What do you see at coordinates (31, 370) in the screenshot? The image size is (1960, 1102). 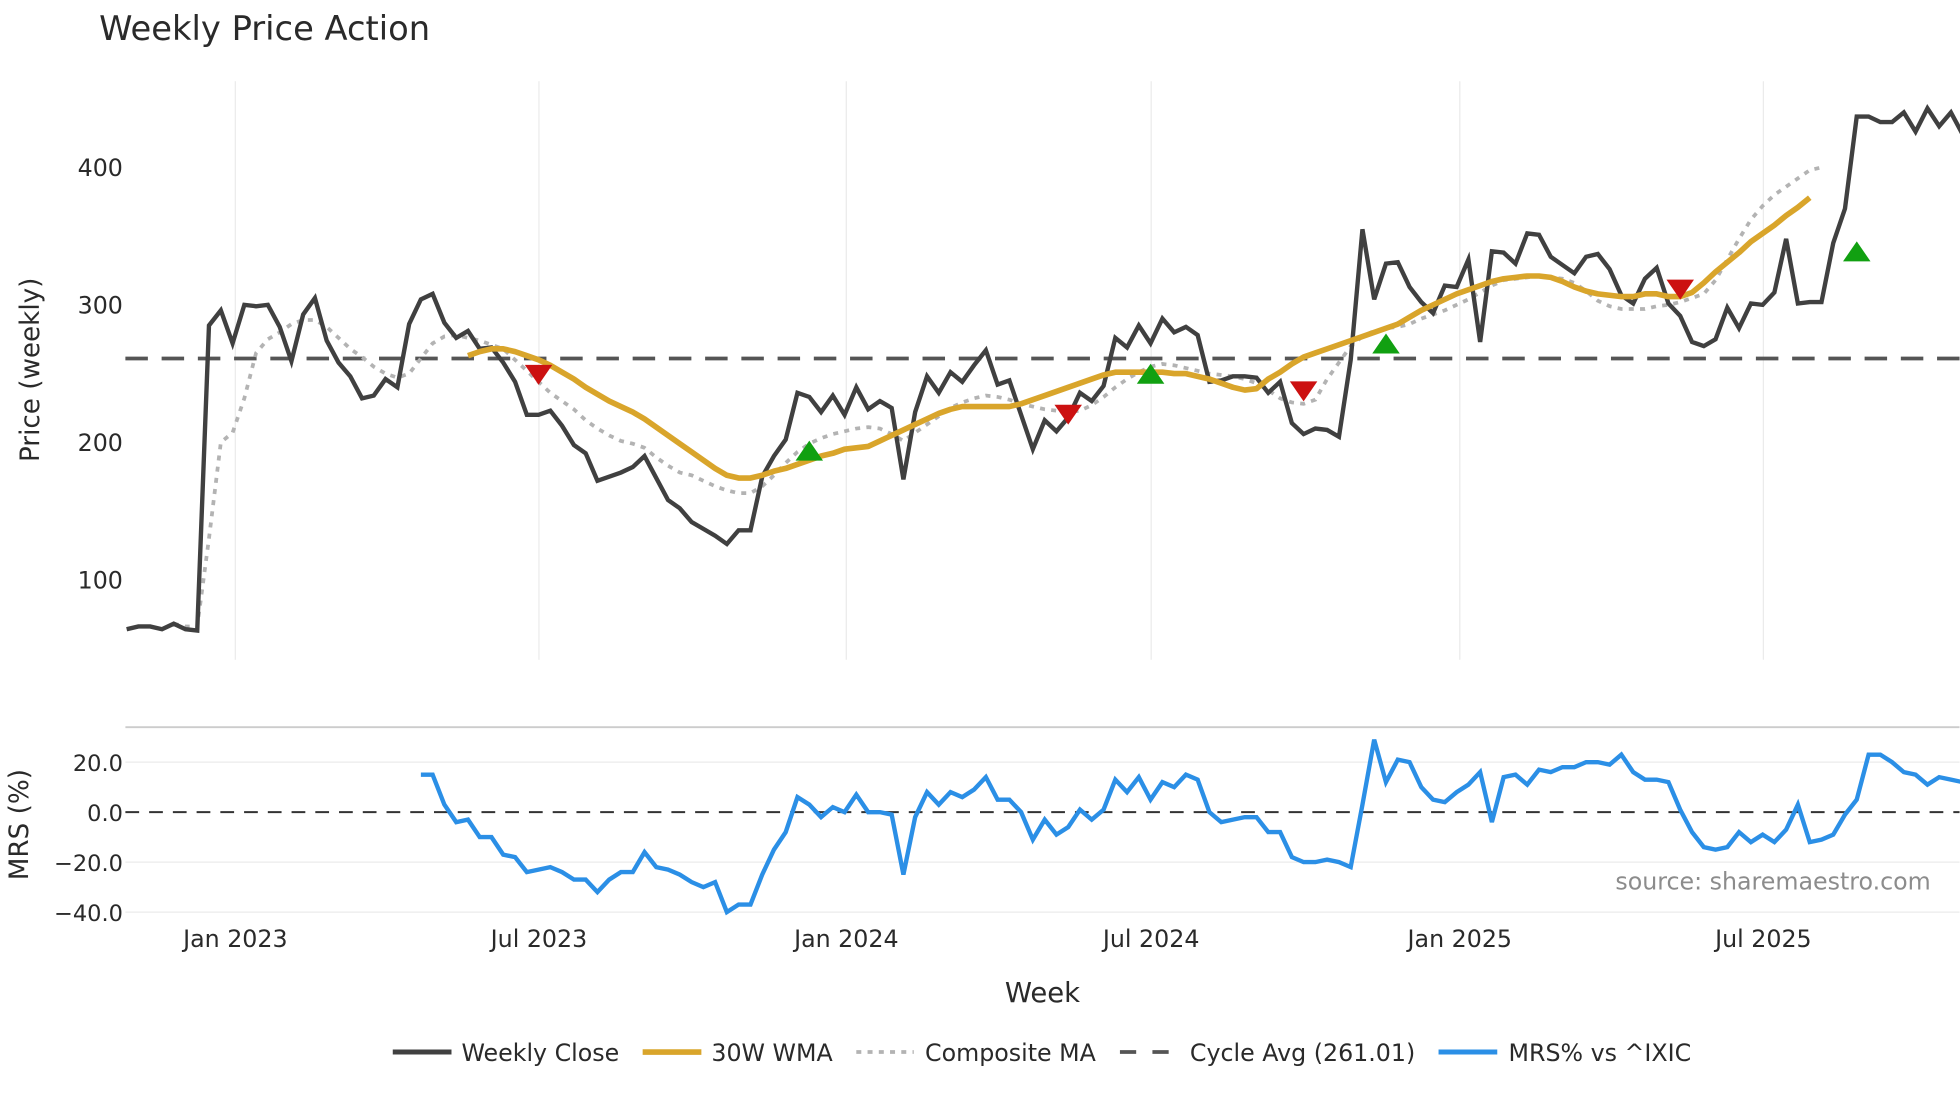 I see `price-y-axis-label: Price (weekly)` at bounding box center [31, 370].